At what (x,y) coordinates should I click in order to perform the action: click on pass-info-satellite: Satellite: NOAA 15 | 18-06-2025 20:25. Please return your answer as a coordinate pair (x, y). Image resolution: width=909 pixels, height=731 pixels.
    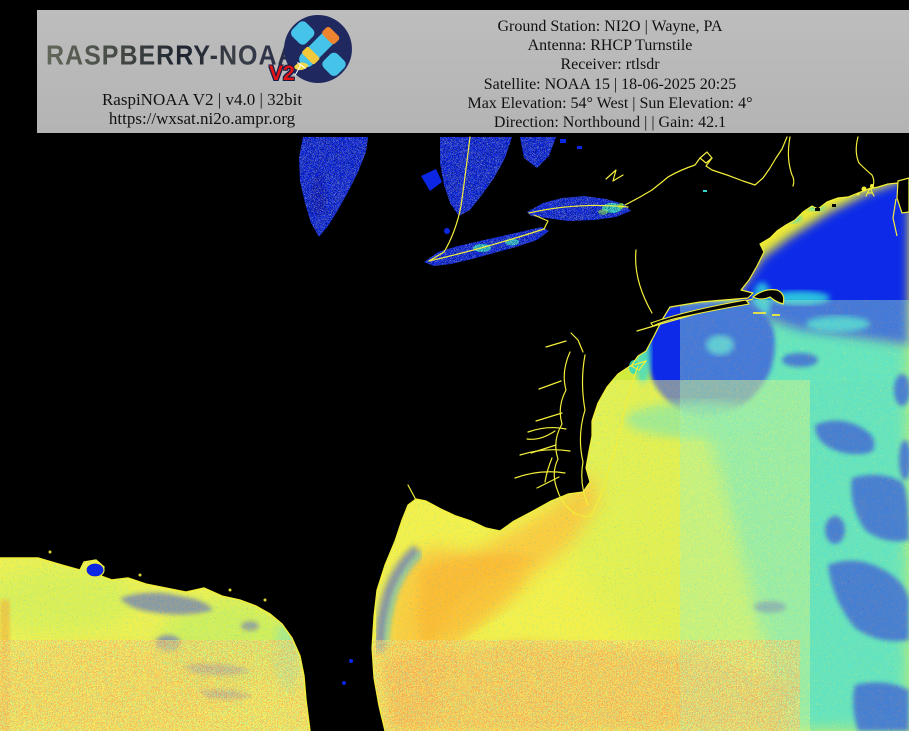
    Looking at the image, I should click on (610, 84).